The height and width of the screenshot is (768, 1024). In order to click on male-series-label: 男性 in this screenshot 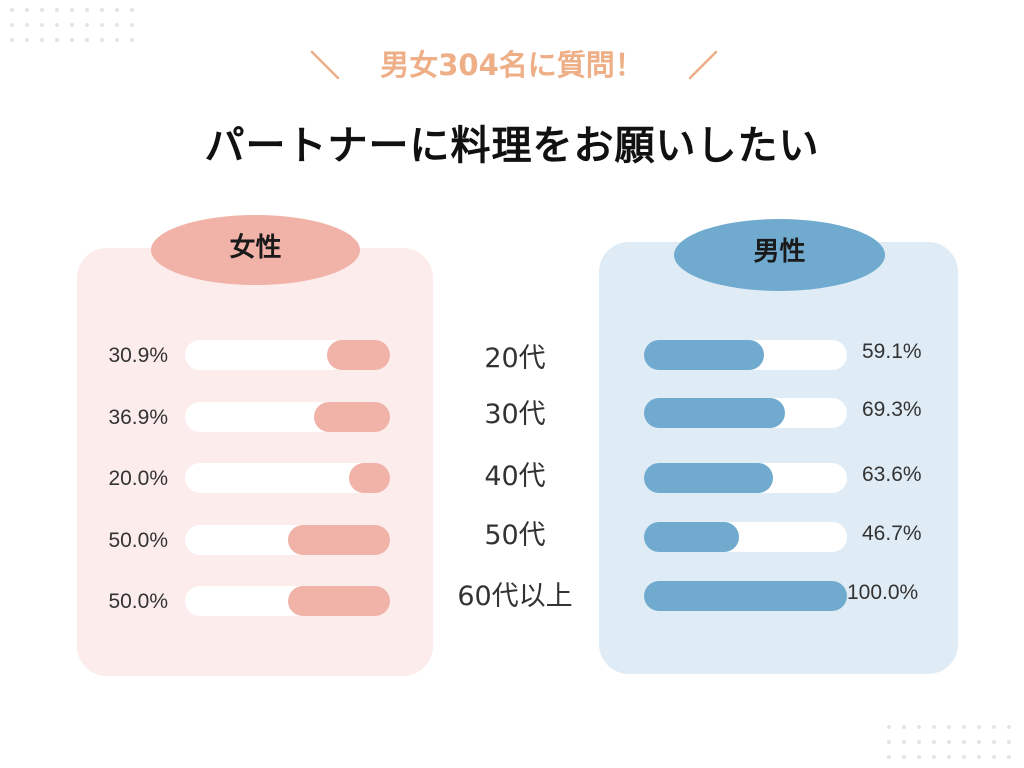, I will do `click(779, 255)`.